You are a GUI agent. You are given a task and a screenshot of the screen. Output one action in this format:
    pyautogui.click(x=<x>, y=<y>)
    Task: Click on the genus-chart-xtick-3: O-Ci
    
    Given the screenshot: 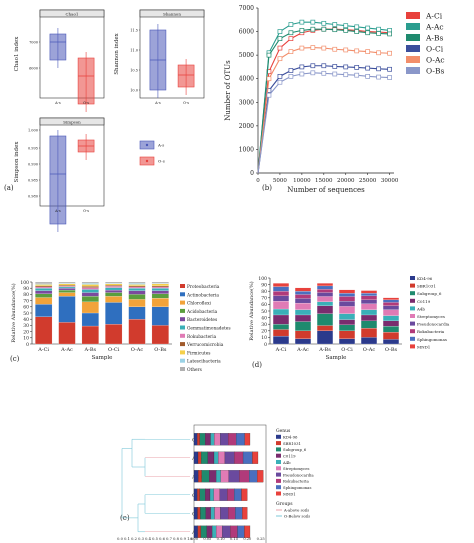 What is the action you would take?
    pyautogui.click(x=347, y=350)
    